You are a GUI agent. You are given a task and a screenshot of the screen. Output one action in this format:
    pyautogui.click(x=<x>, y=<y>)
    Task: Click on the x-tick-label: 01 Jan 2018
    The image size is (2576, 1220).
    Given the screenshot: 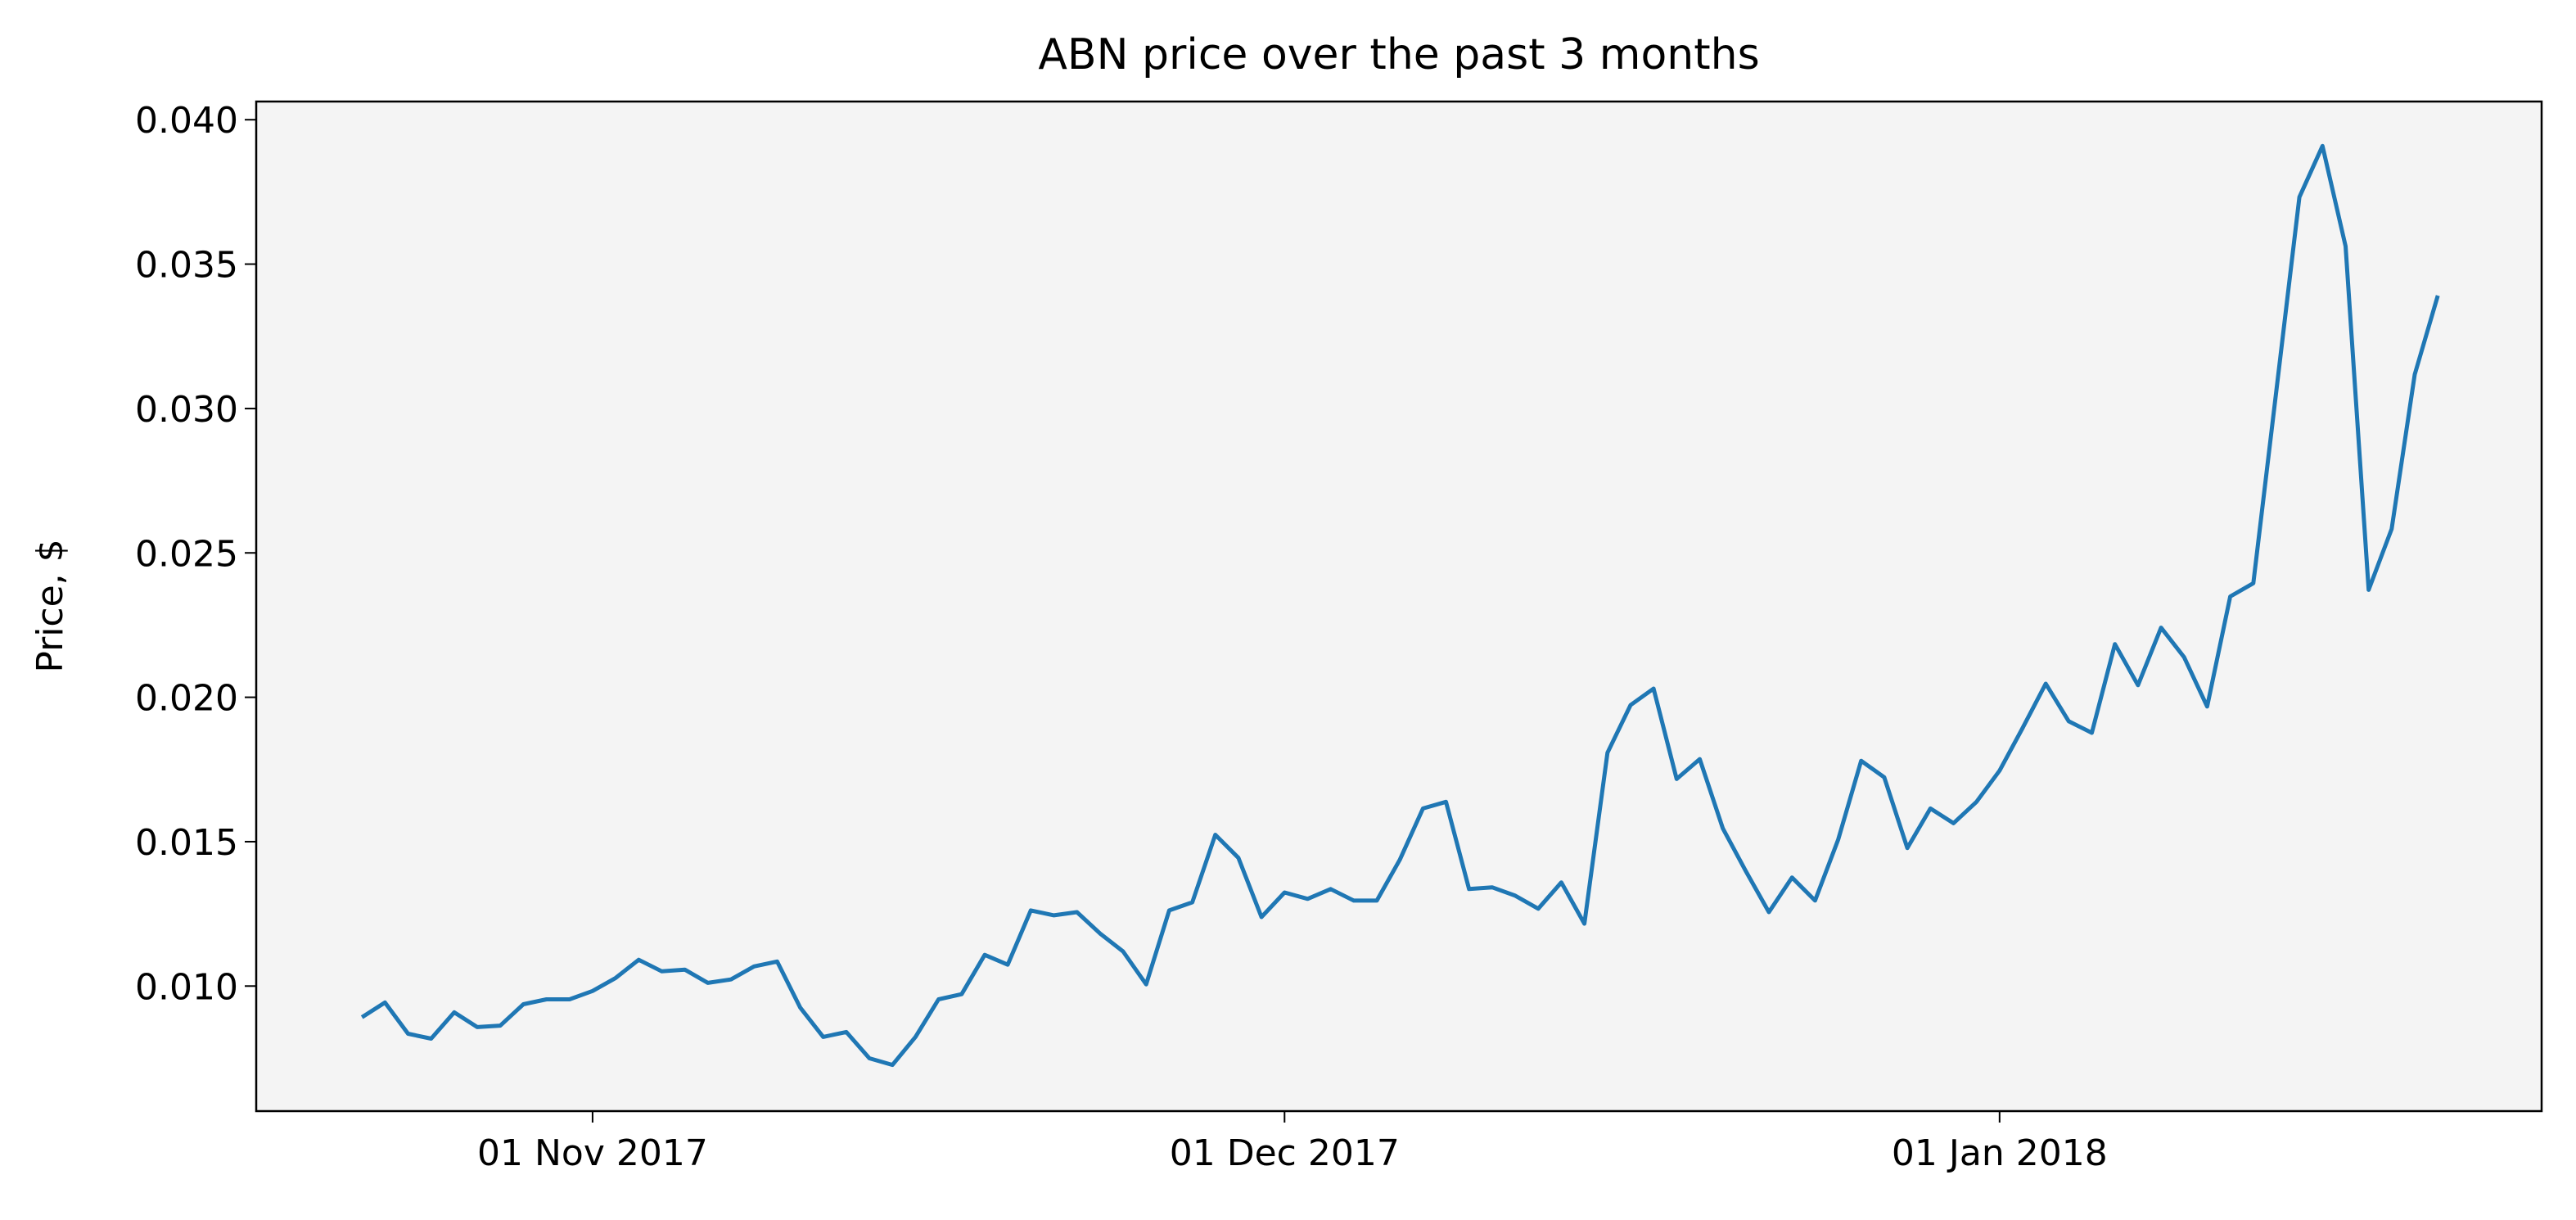 What is the action you would take?
    pyautogui.click(x=2000, y=1153)
    